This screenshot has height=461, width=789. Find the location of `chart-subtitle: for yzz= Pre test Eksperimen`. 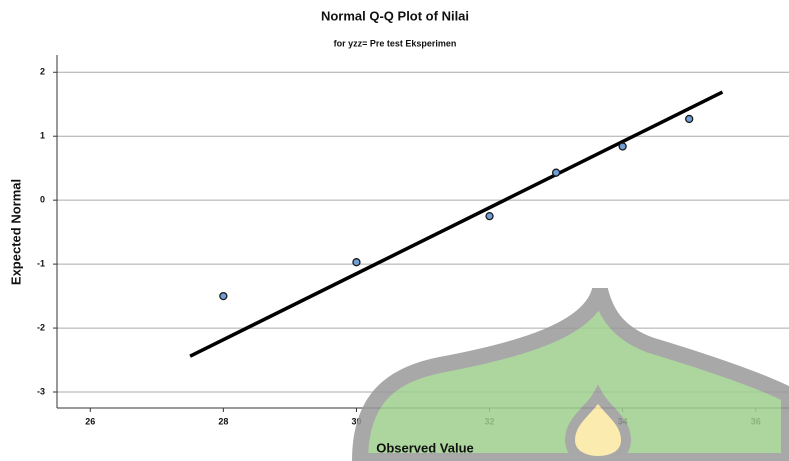

chart-subtitle: for yzz= Pre test Eksperimen is located at coordinates (395, 43).